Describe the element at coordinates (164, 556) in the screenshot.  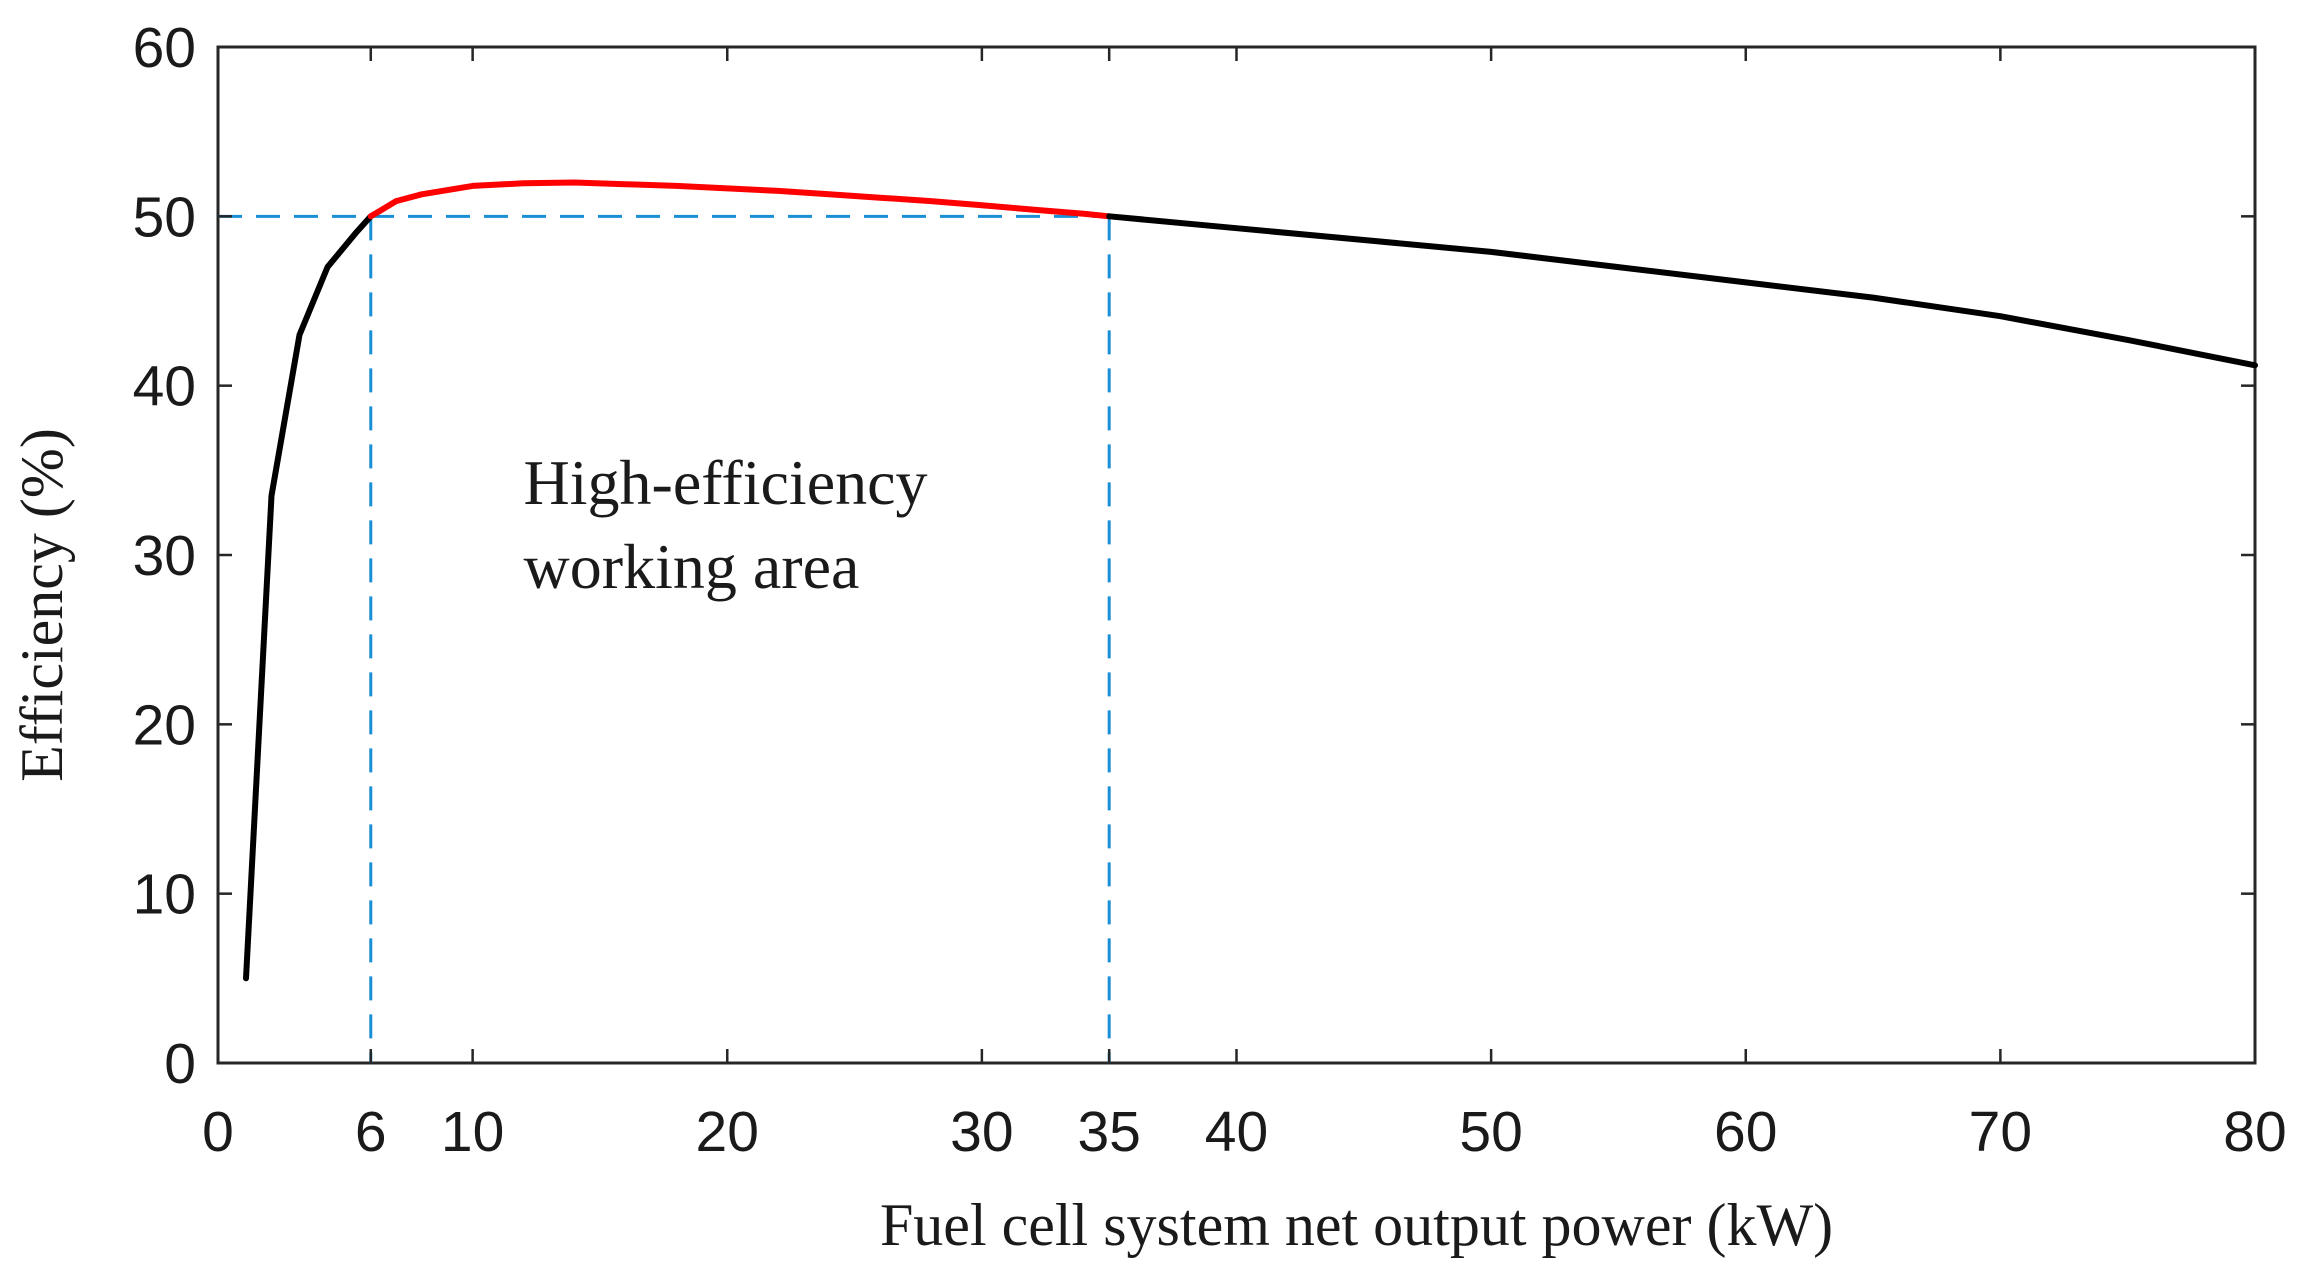
I see `y-tick-label-30: 30` at that location.